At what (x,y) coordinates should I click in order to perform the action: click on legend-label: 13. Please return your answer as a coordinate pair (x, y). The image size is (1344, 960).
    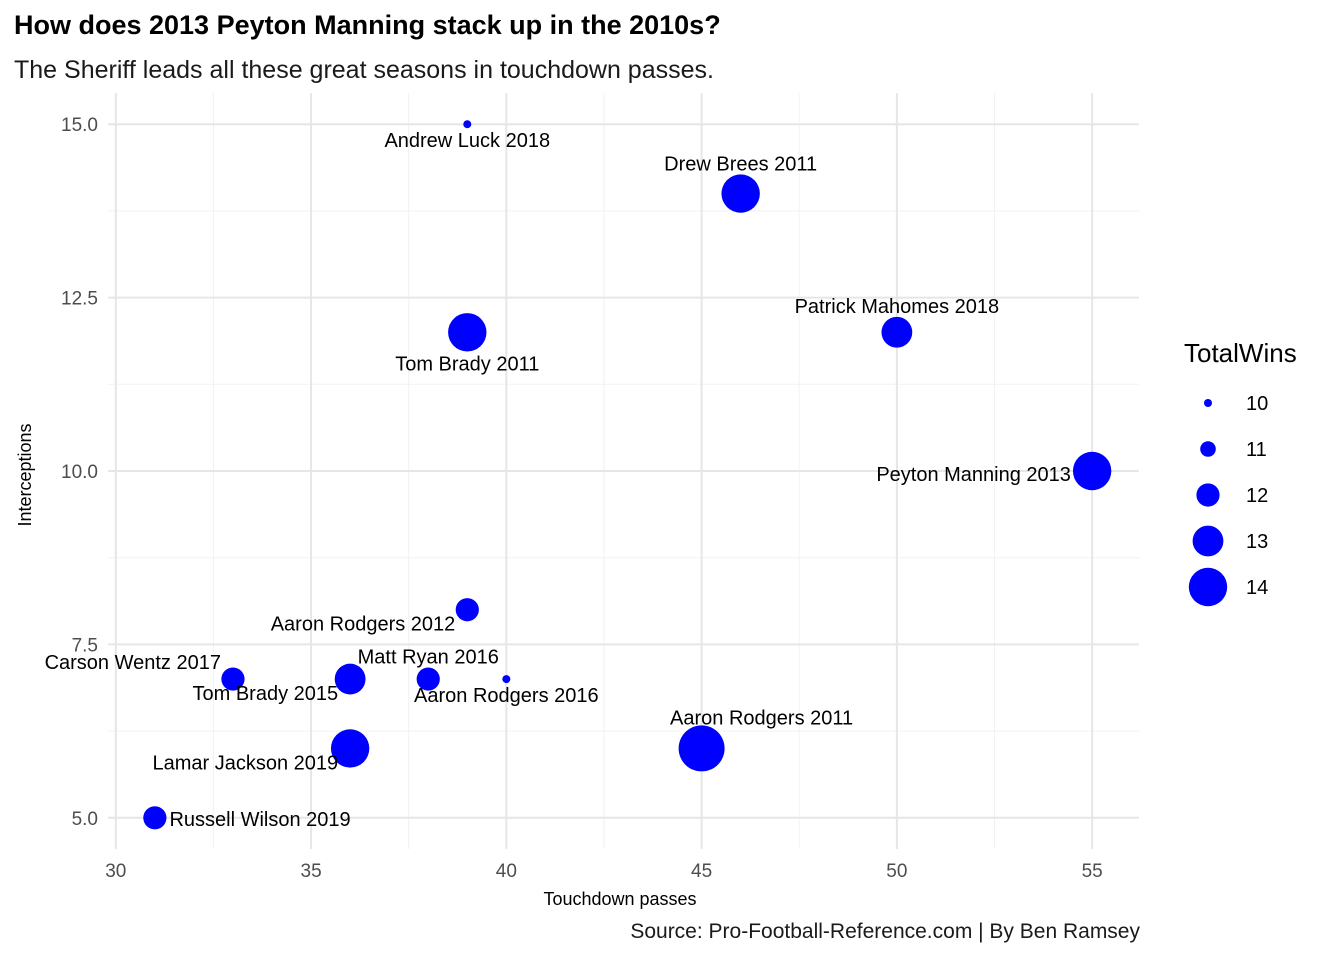
    Looking at the image, I should click on (1257, 542).